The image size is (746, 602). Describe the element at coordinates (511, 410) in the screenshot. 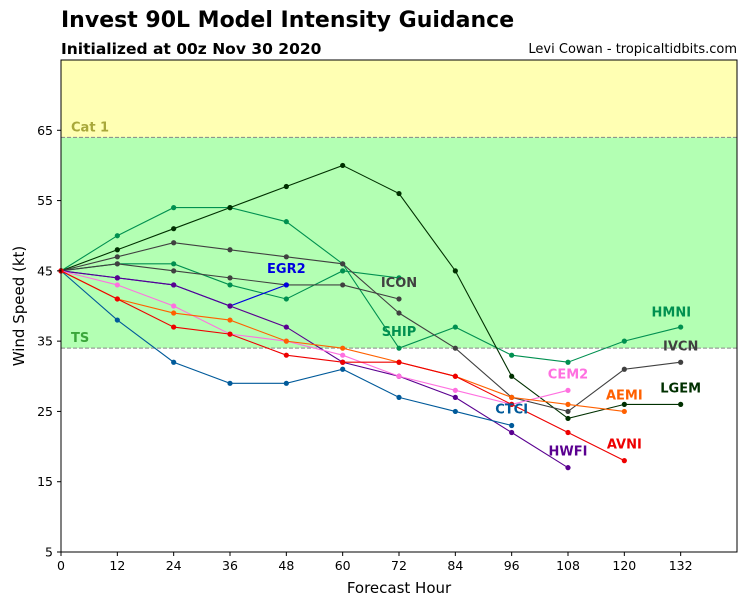

I see `series-label-ctci: CTCI` at that location.